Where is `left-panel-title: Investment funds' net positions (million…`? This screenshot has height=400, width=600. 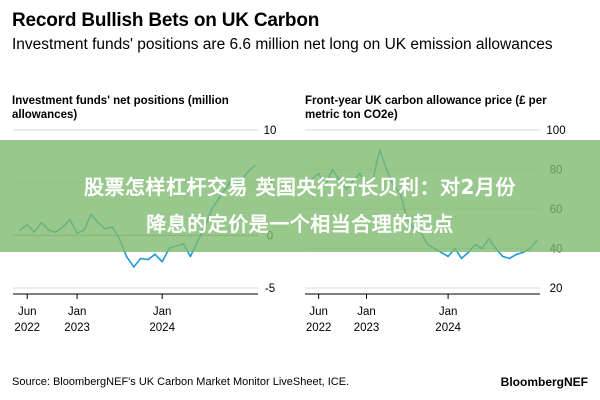
left-panel-title: Investment funds' net positions (million… is located at coordinates (120, 108).